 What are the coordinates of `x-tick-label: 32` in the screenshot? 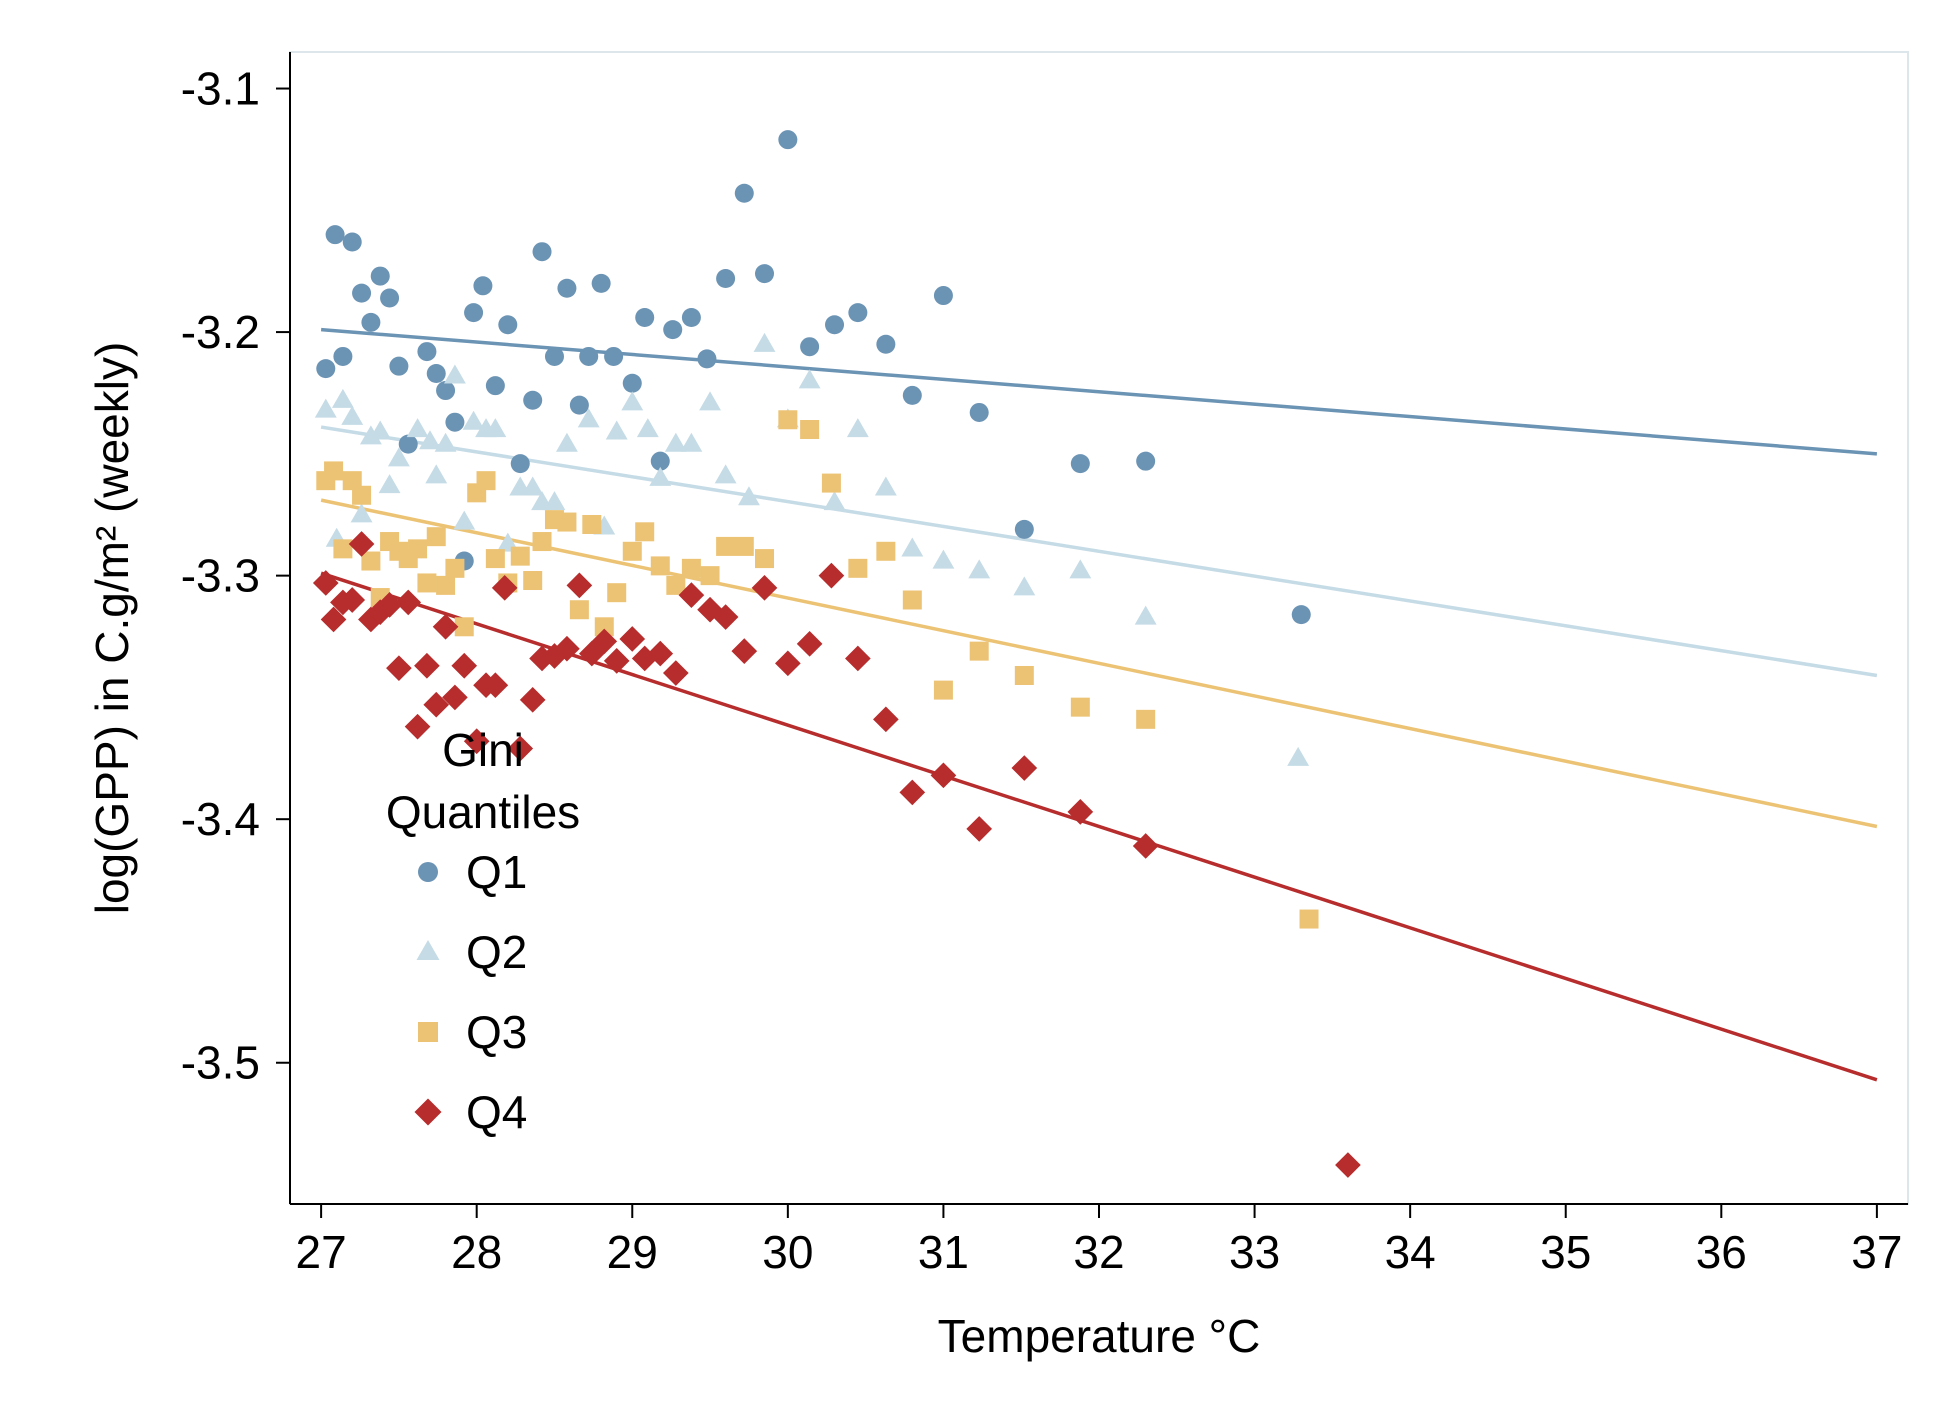 It's located at (1098, 1252).